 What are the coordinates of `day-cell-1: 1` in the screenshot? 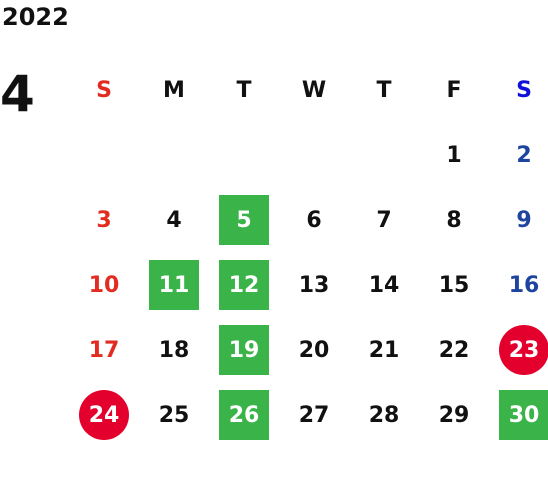 It's located at (454, 155).